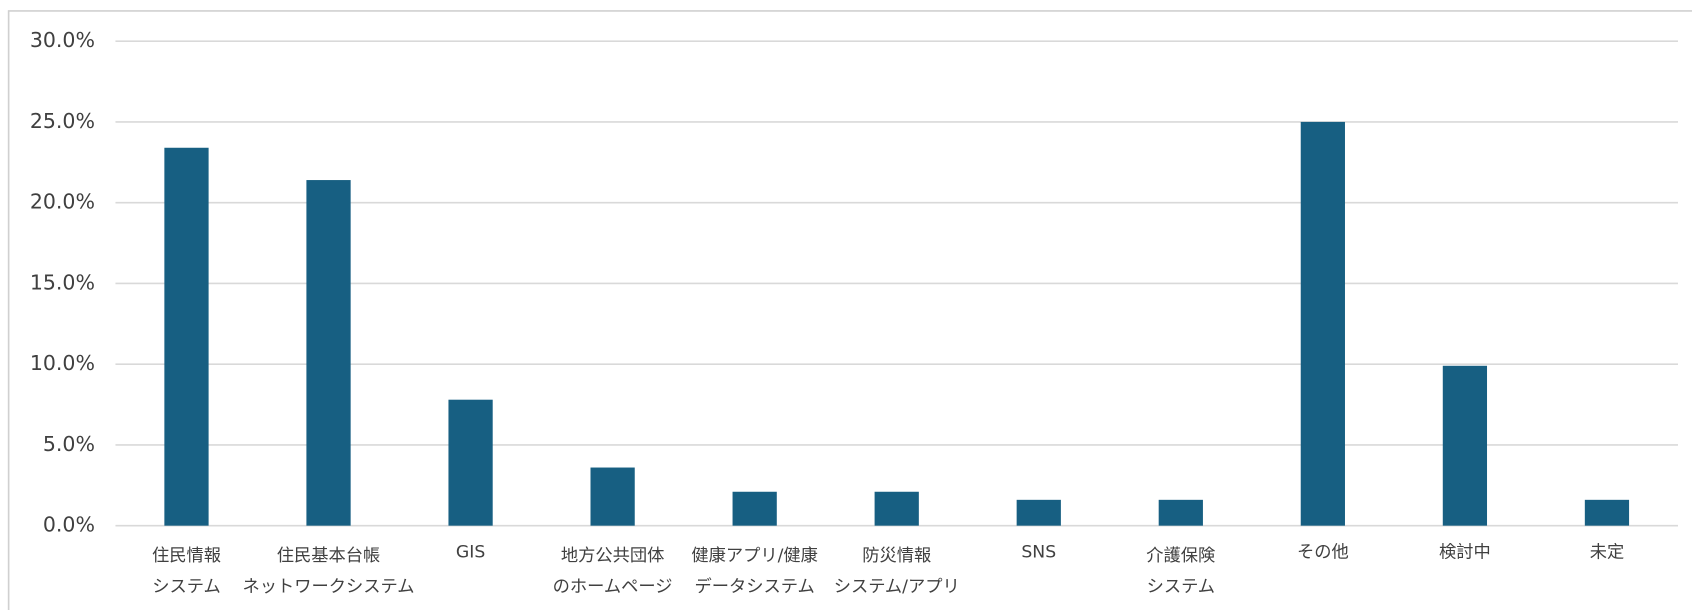 Image resolution: width=1692 pixels, height=610 pixels. Describe the element at coordinates (613, 587) in the screenshot. I see `x-tick-label: のホームページ` at that location.